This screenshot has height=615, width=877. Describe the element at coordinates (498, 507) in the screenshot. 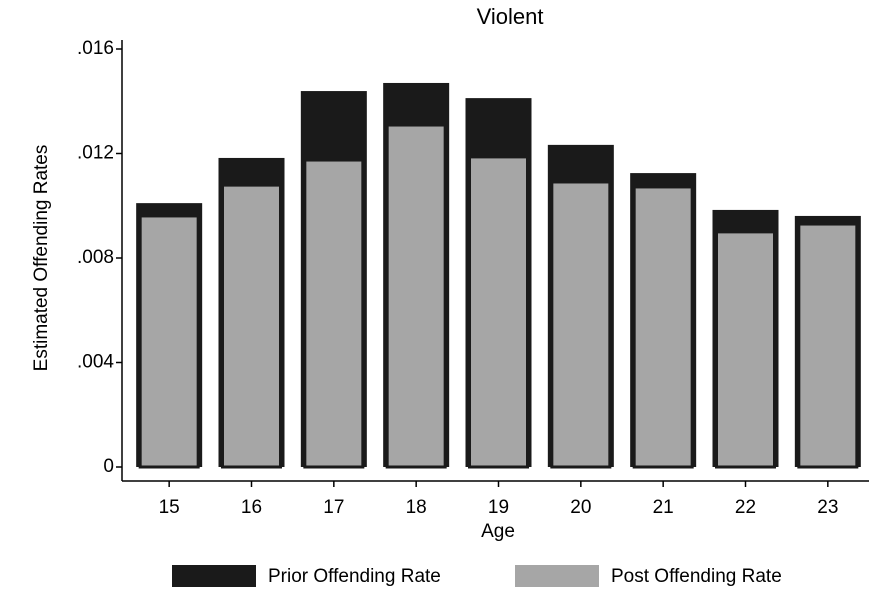

I see `x-tick-label: 19` at that location.